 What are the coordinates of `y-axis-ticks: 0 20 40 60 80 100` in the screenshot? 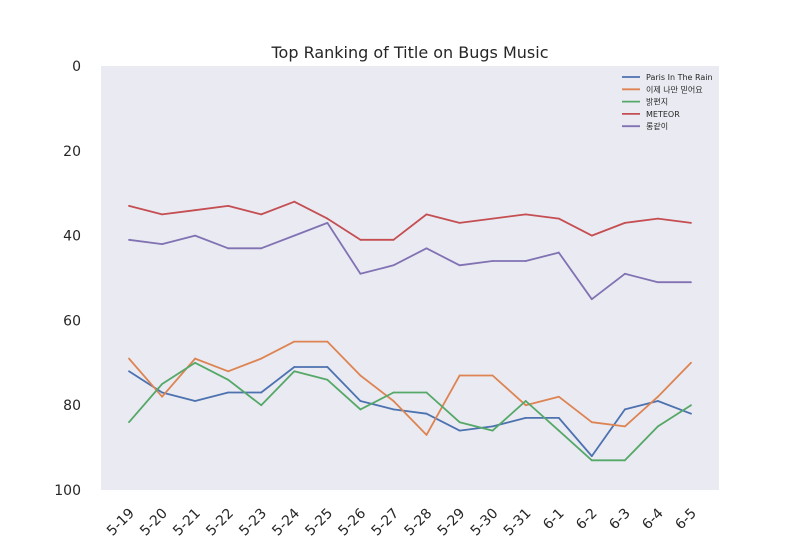 It's located at (67, 279).